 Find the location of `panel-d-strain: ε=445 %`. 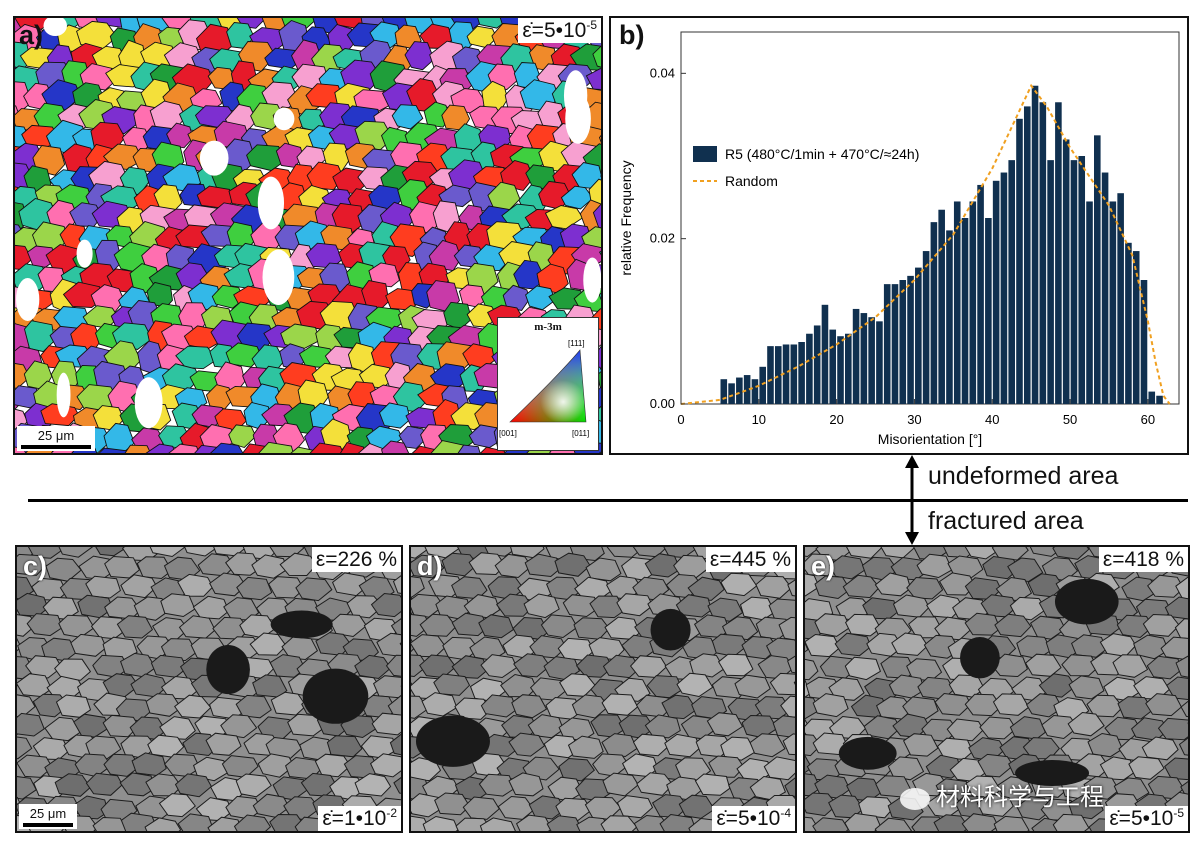

panel-d-strain: ε=445 % is located at coordinates (750, 560).